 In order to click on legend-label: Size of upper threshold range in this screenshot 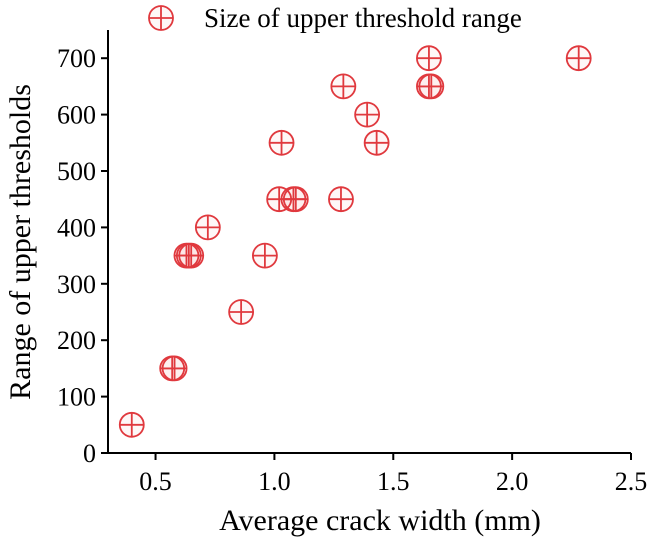, I will do `click(363, 18)`.